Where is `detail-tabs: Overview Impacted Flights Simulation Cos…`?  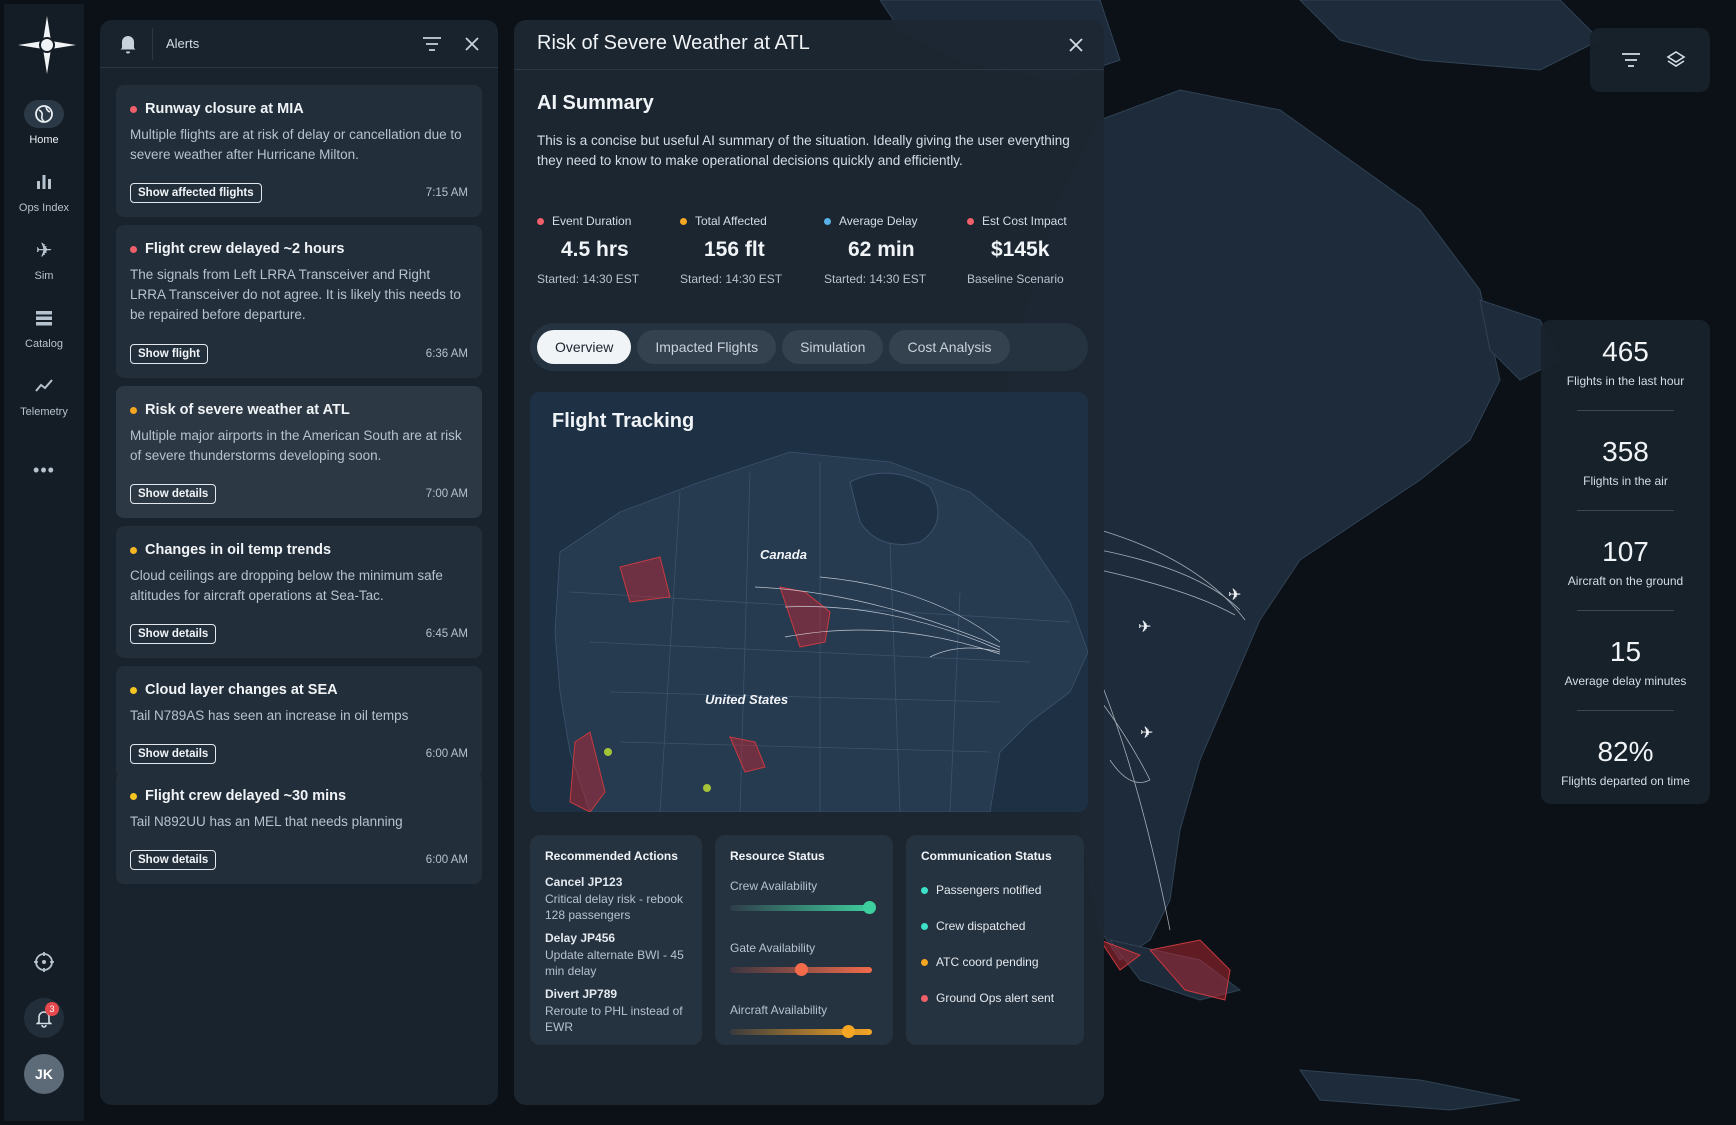 detail-tabs: Overview Impacted Flights Simulation Cos… is located at coordinates (809, 347).